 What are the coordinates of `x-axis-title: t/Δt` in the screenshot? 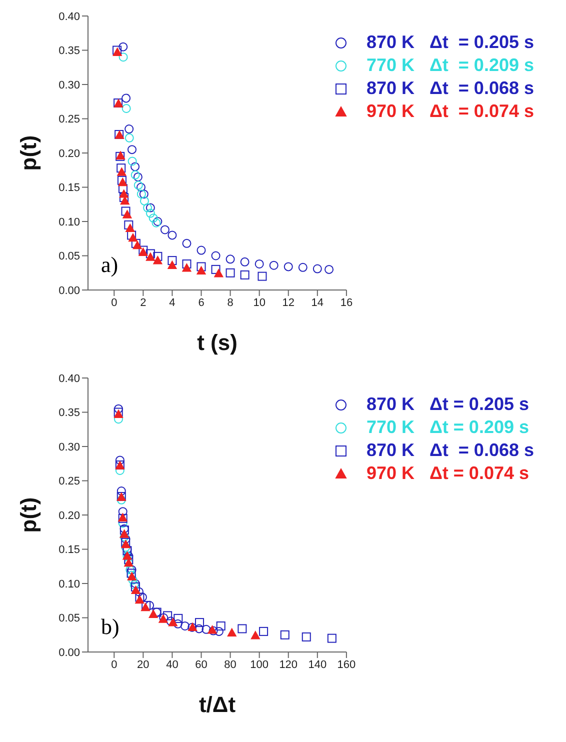 It's located at (217, 704).